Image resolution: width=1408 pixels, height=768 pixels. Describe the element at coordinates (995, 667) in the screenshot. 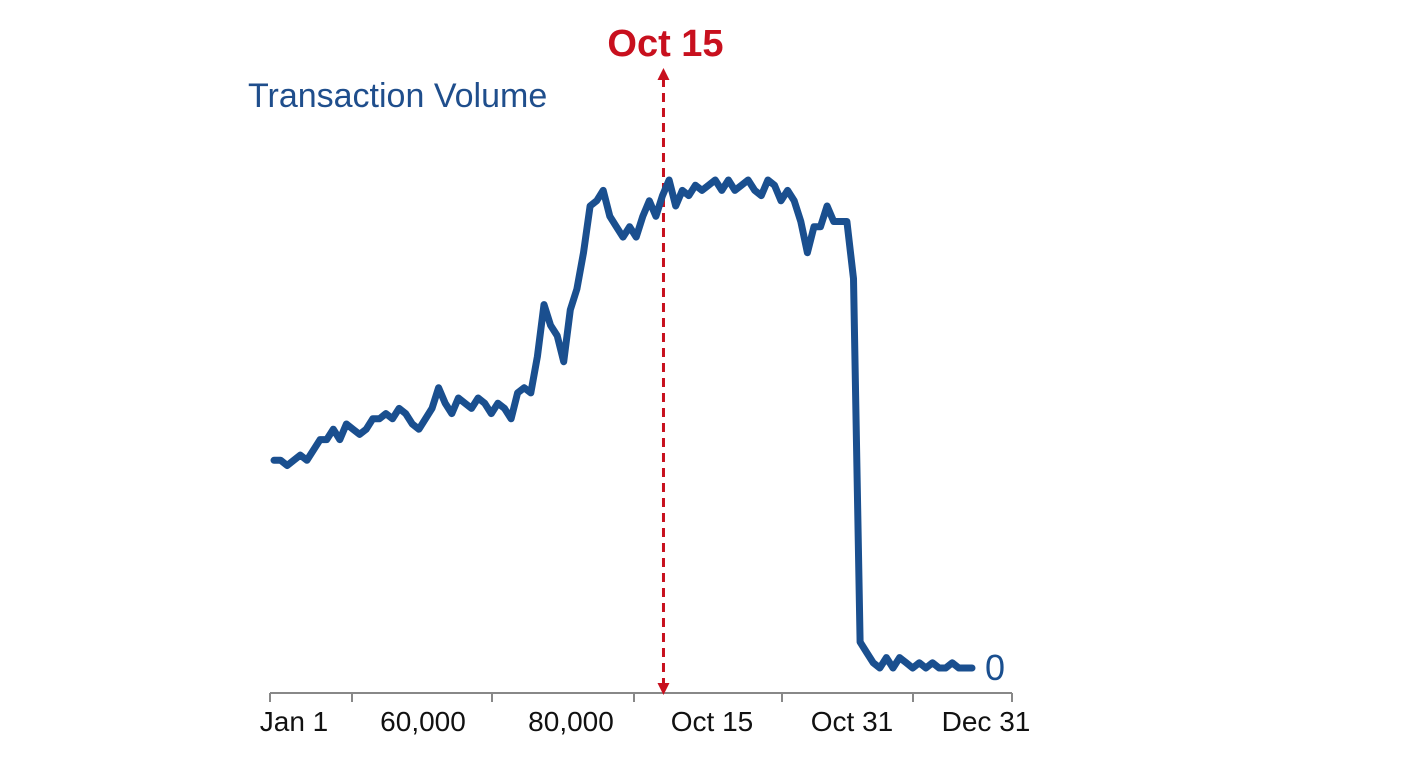

I see `end-value-label: 0` at that location.